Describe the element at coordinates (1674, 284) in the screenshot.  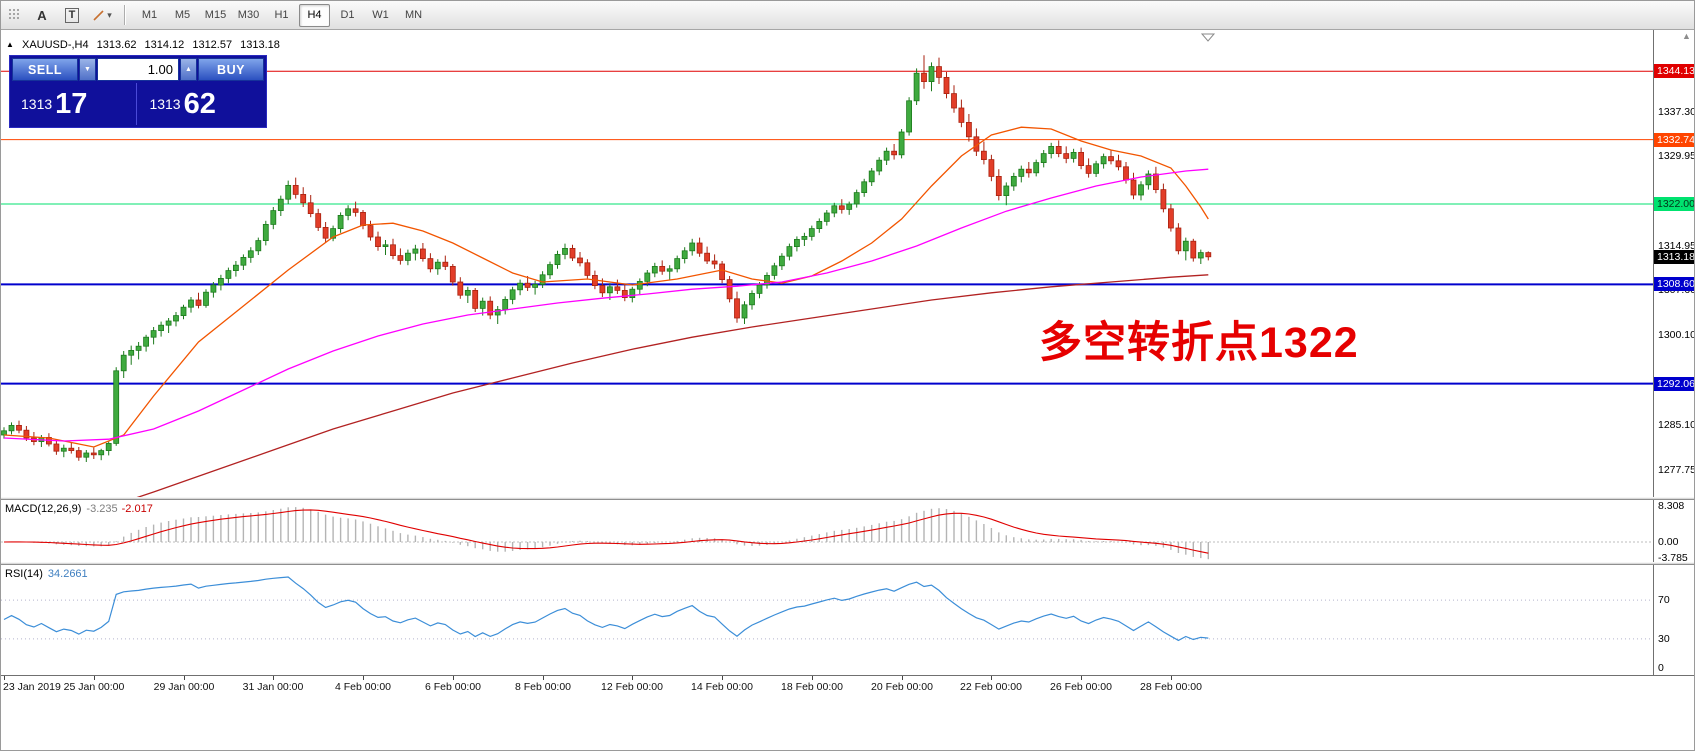
I see `price-line-badge: 1308.60` at that location.